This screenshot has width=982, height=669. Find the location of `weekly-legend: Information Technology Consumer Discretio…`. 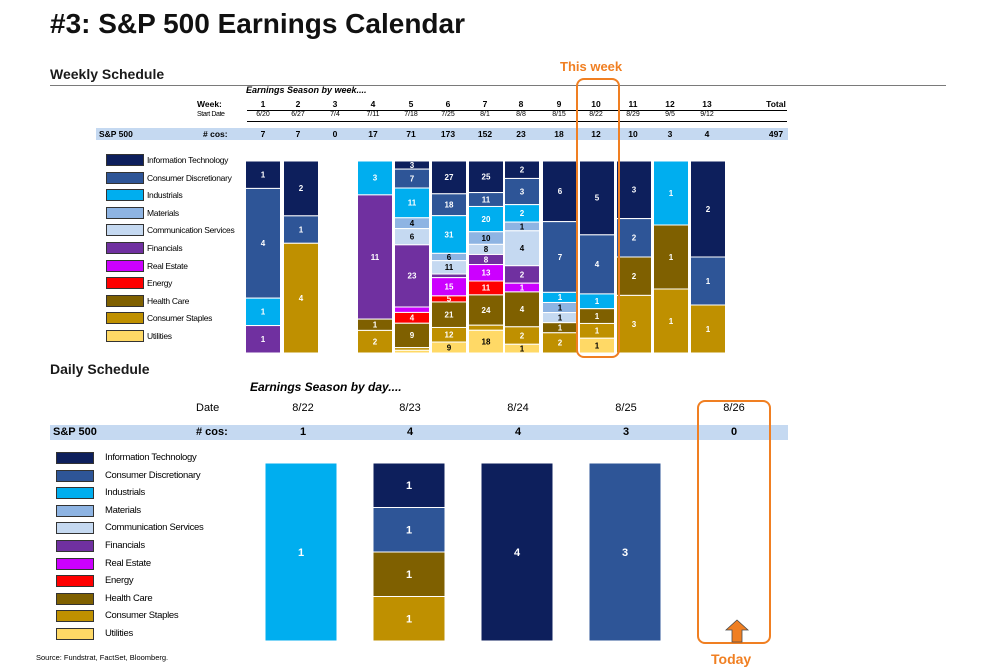

weekly-legend: Information Technology Consumer Discretio… is located at coordinates (176, 251).